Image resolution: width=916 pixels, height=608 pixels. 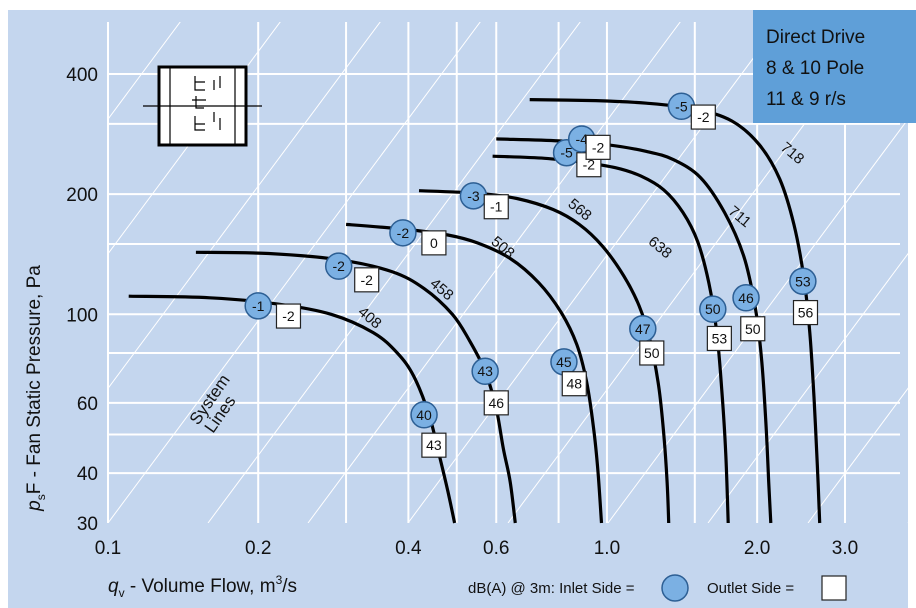 I want to click on x-tick-label: 1.0, so click(x=607, y=548).